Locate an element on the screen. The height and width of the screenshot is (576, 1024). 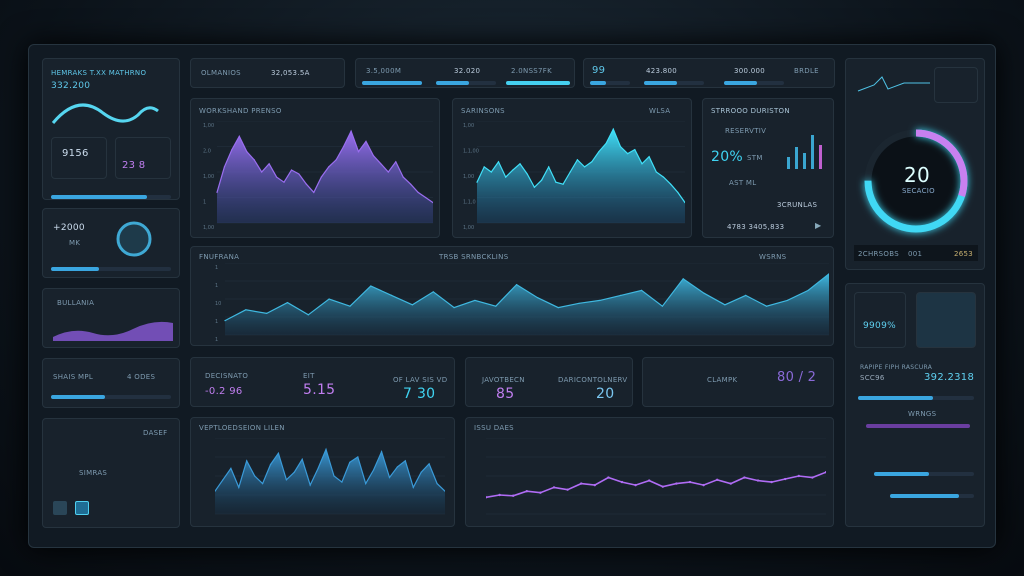
kpi-label: CLAMPK is located at coordinates (722, 380).